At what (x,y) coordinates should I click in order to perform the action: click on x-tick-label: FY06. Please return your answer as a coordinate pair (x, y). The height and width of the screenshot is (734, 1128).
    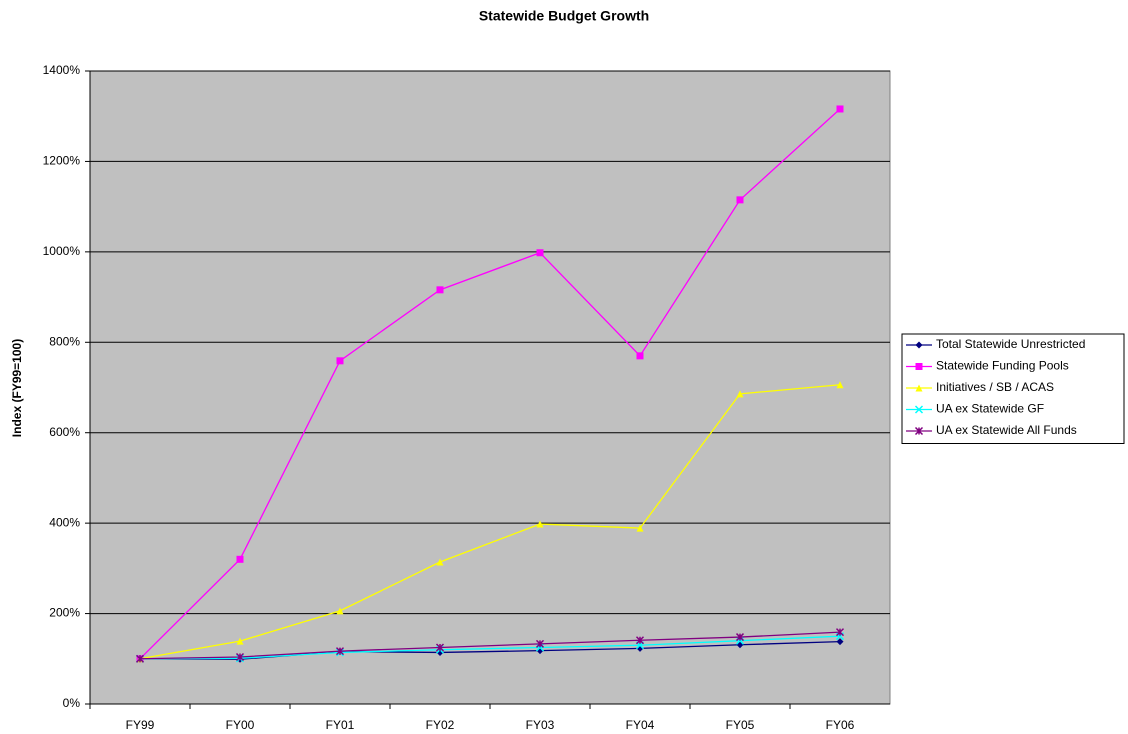
    Looking at the image, I should click on (840, 725).